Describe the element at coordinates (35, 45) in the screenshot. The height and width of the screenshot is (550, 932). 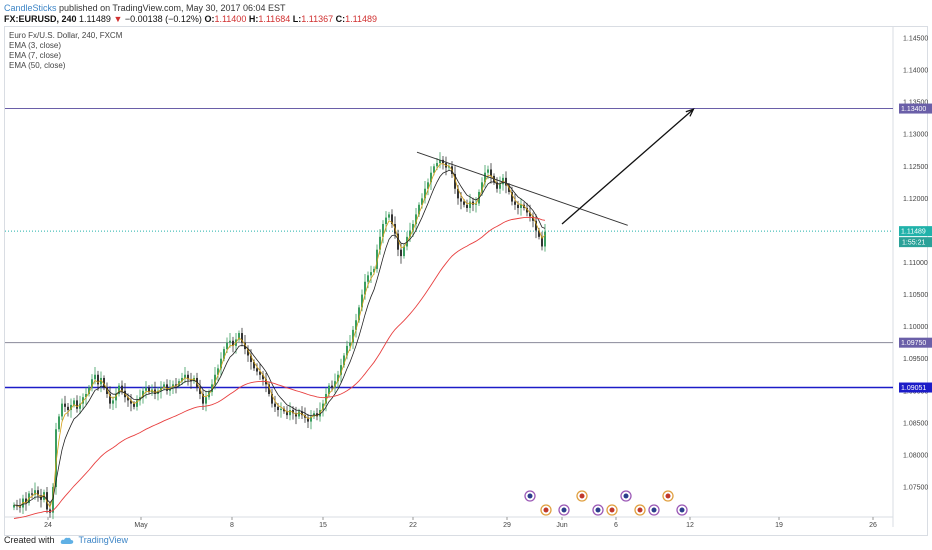
I see `legend-ema-3: EMA (3, close)` at that location.